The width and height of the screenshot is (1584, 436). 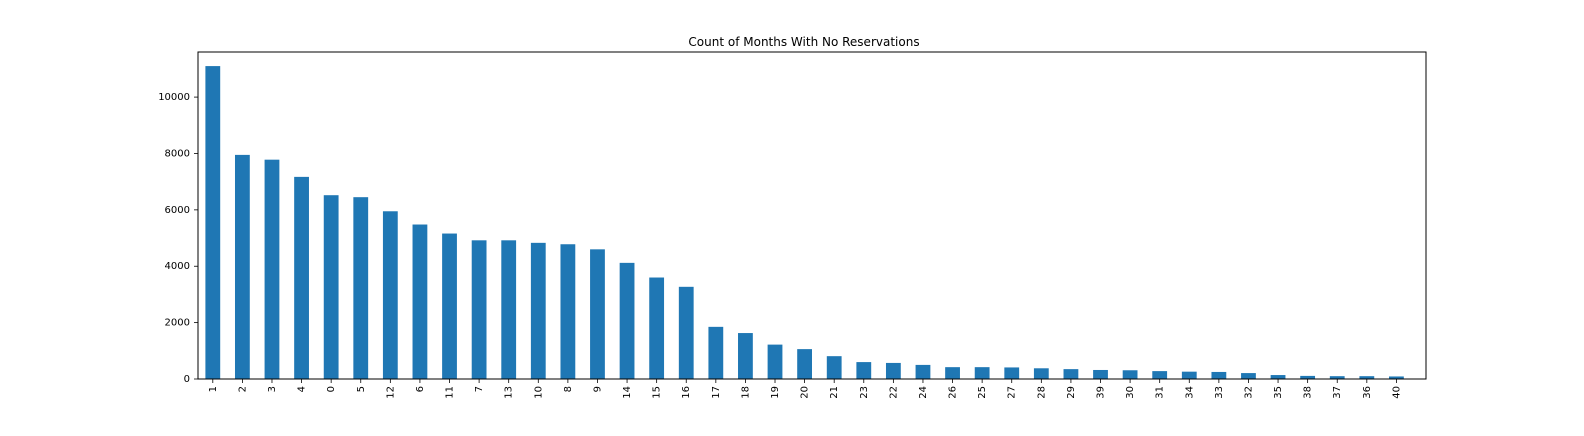 What do you see at coordinates (716, 392) in the screenshot?
I see `x-tick-label: 17` at bounding box center [716, 392].